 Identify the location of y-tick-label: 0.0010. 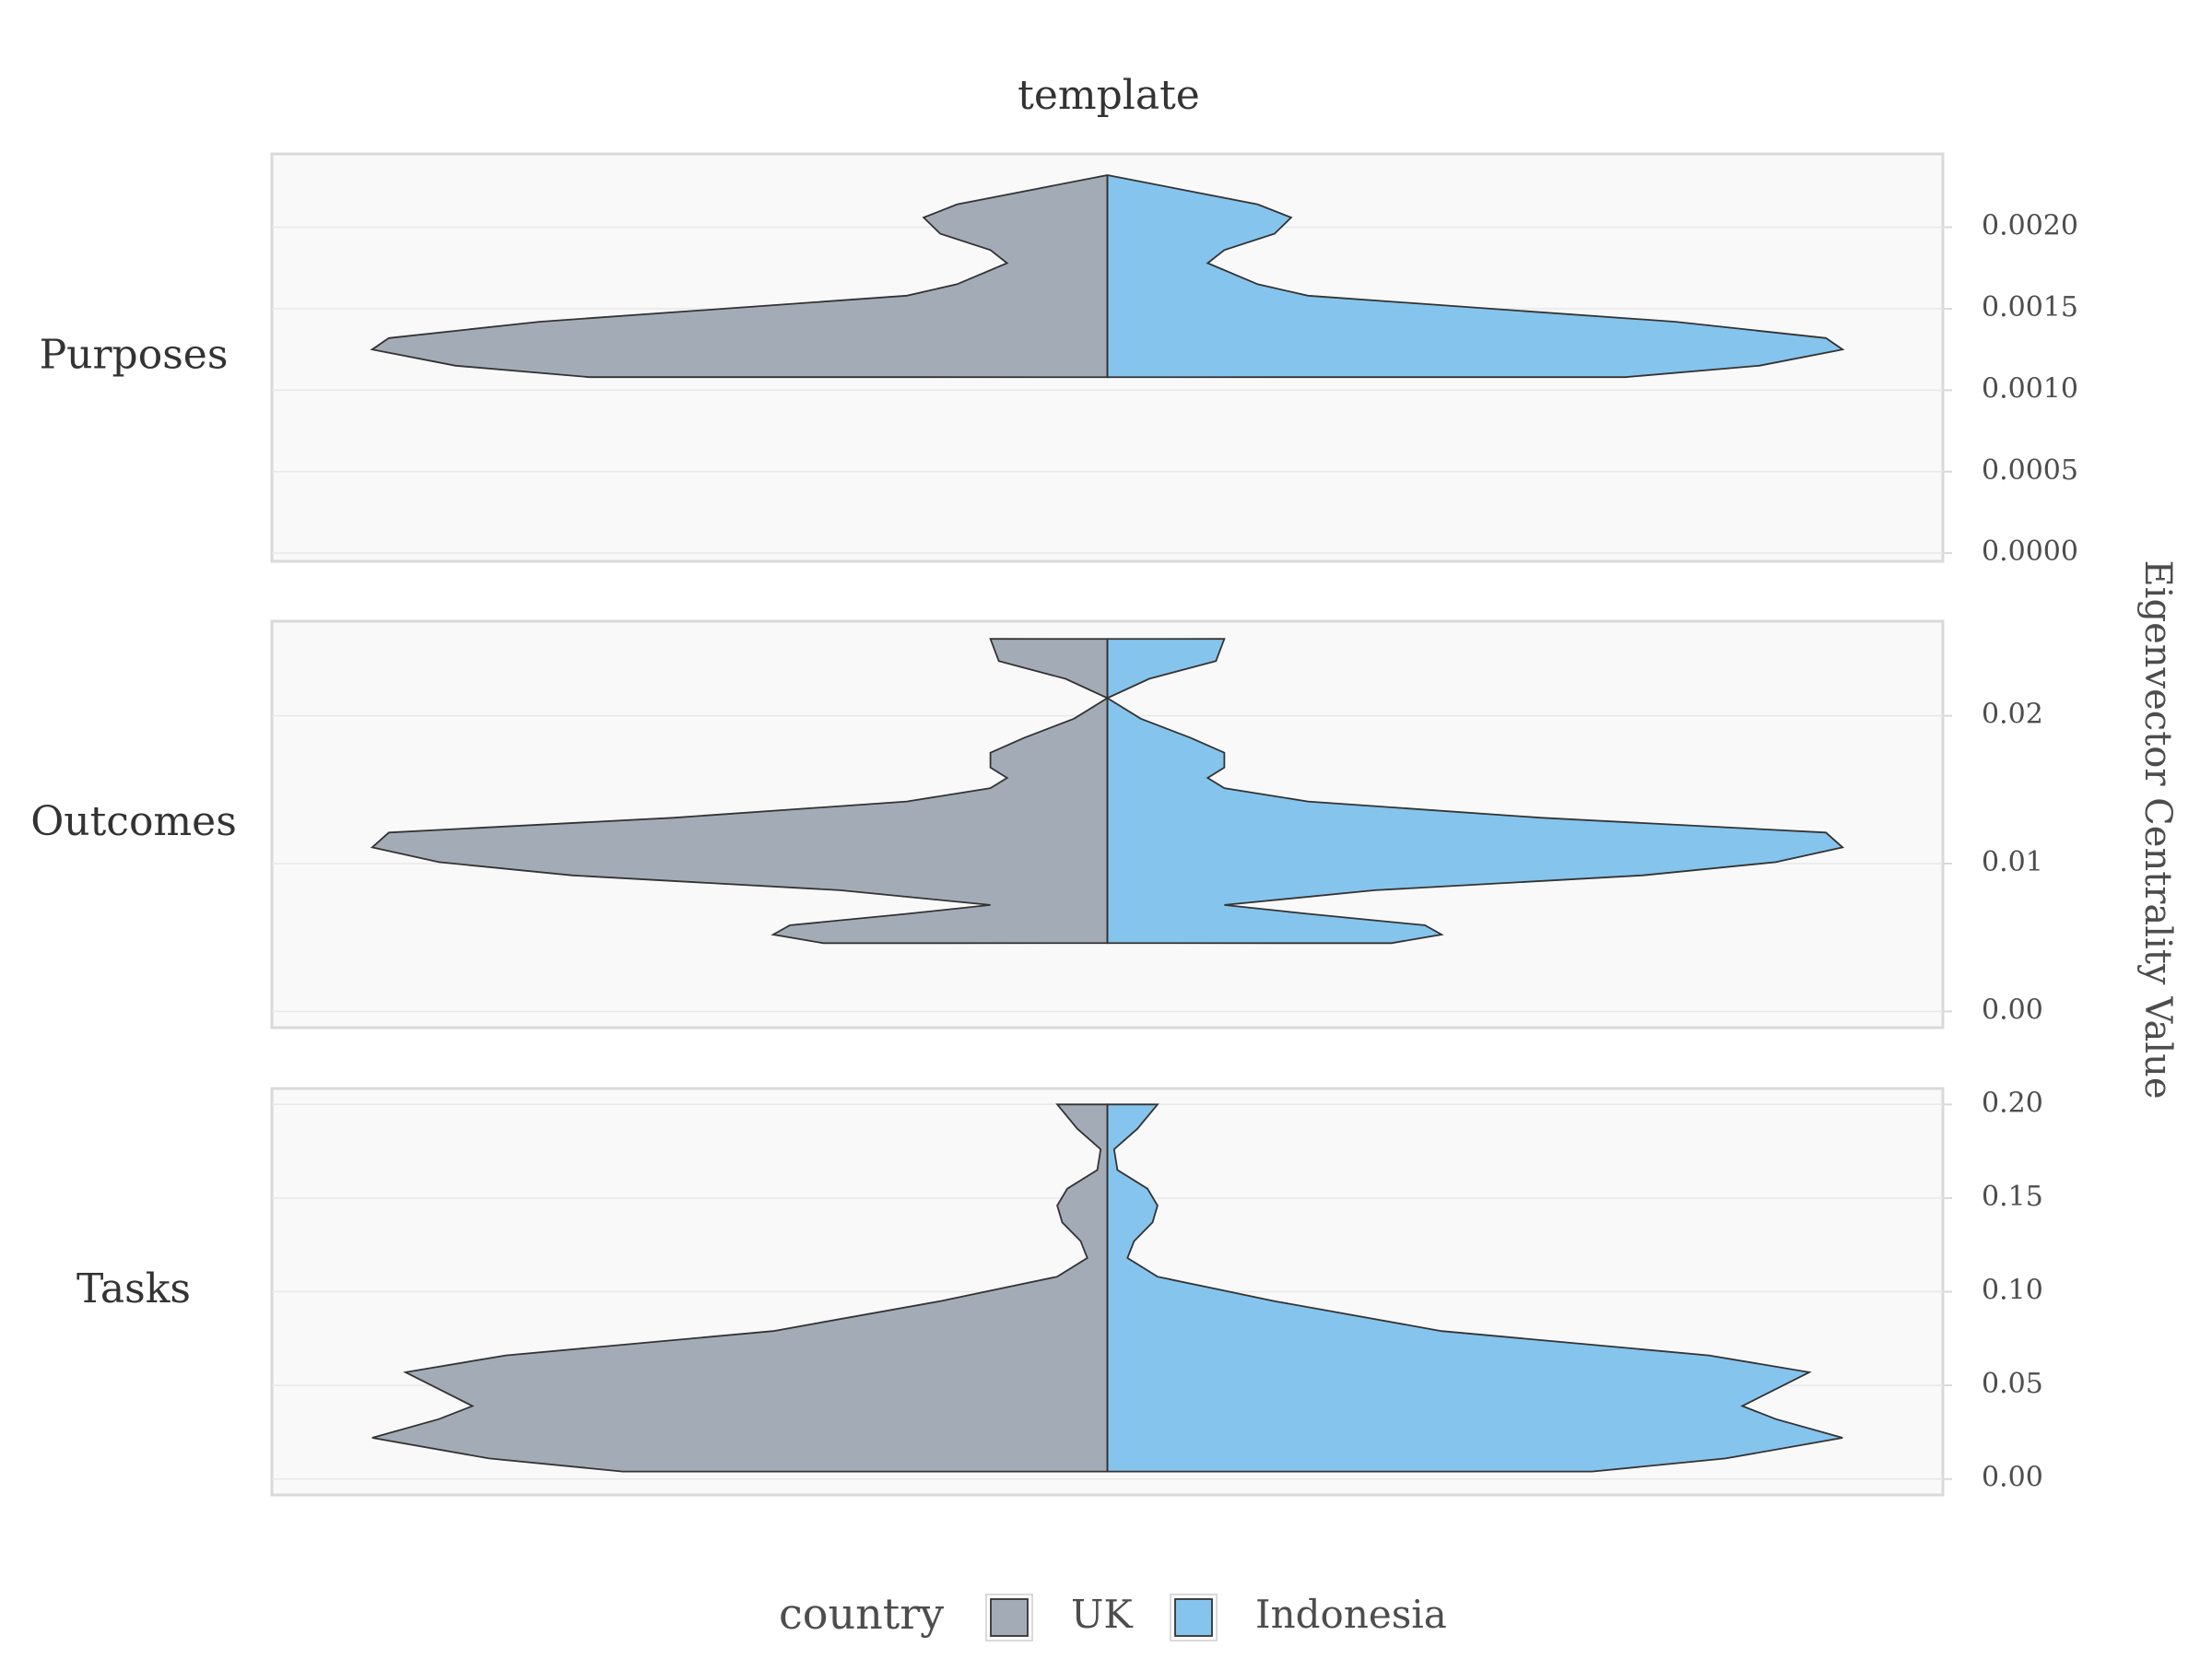
(2030, 388).